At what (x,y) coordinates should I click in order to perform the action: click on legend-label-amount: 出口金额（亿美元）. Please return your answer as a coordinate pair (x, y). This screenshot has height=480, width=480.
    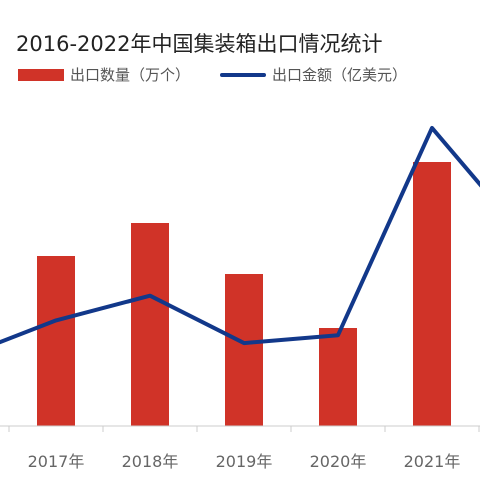
    Looking at the image, I should click on (340, 75).